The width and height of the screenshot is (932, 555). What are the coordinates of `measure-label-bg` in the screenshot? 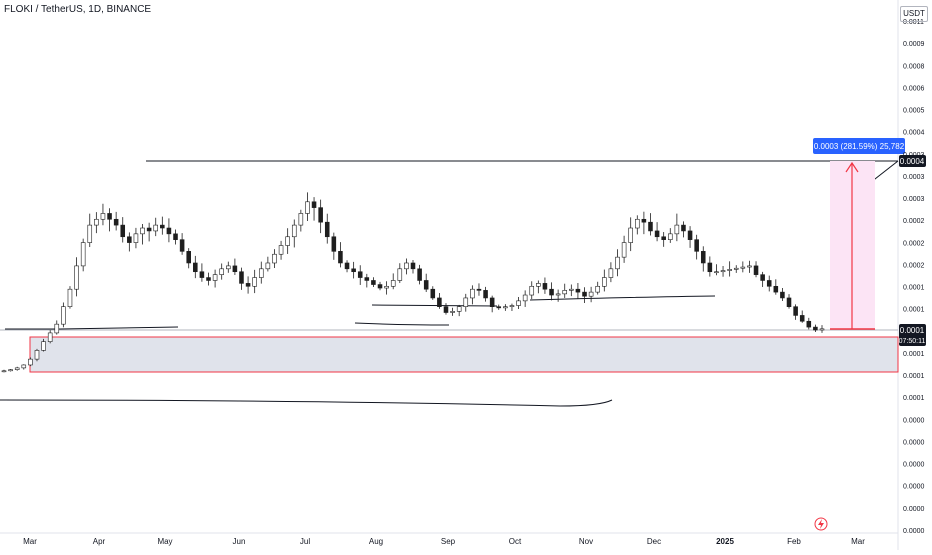 It's located at (859, 146).